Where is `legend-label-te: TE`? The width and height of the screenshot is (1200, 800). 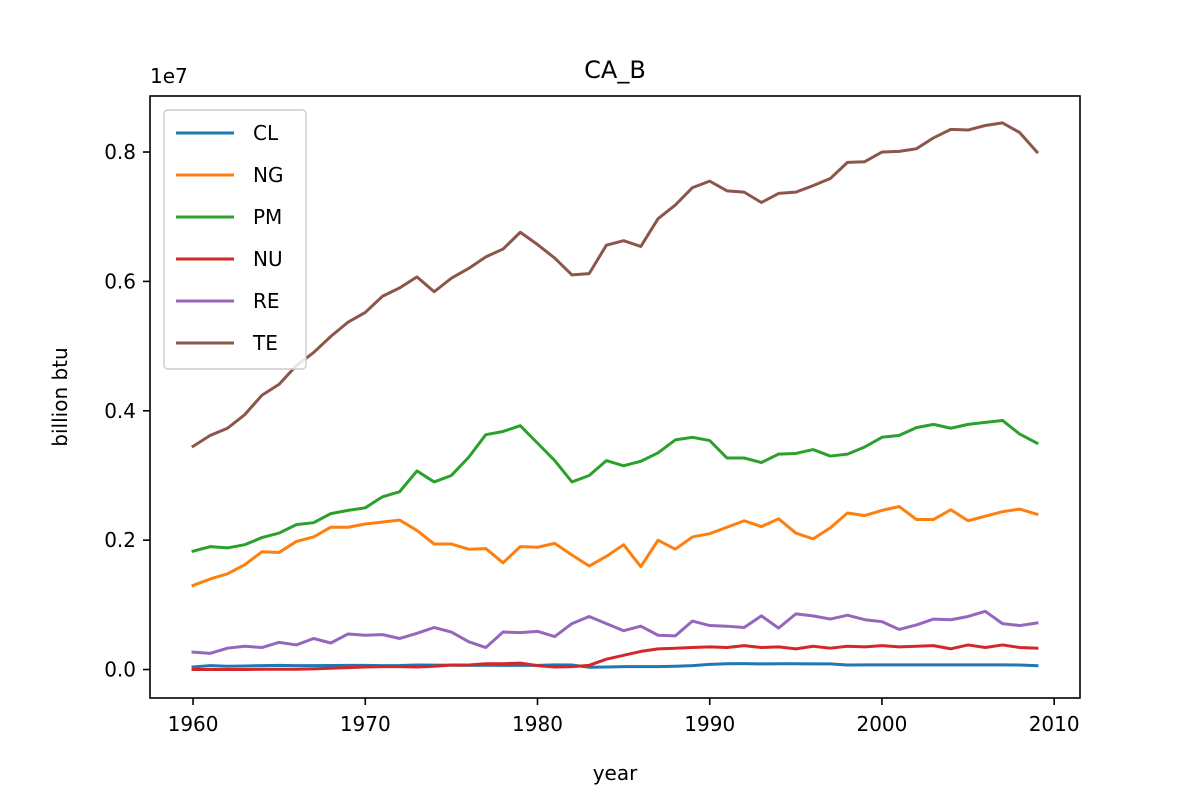 legend-label-te: TE is located at coordinates (265, 343).